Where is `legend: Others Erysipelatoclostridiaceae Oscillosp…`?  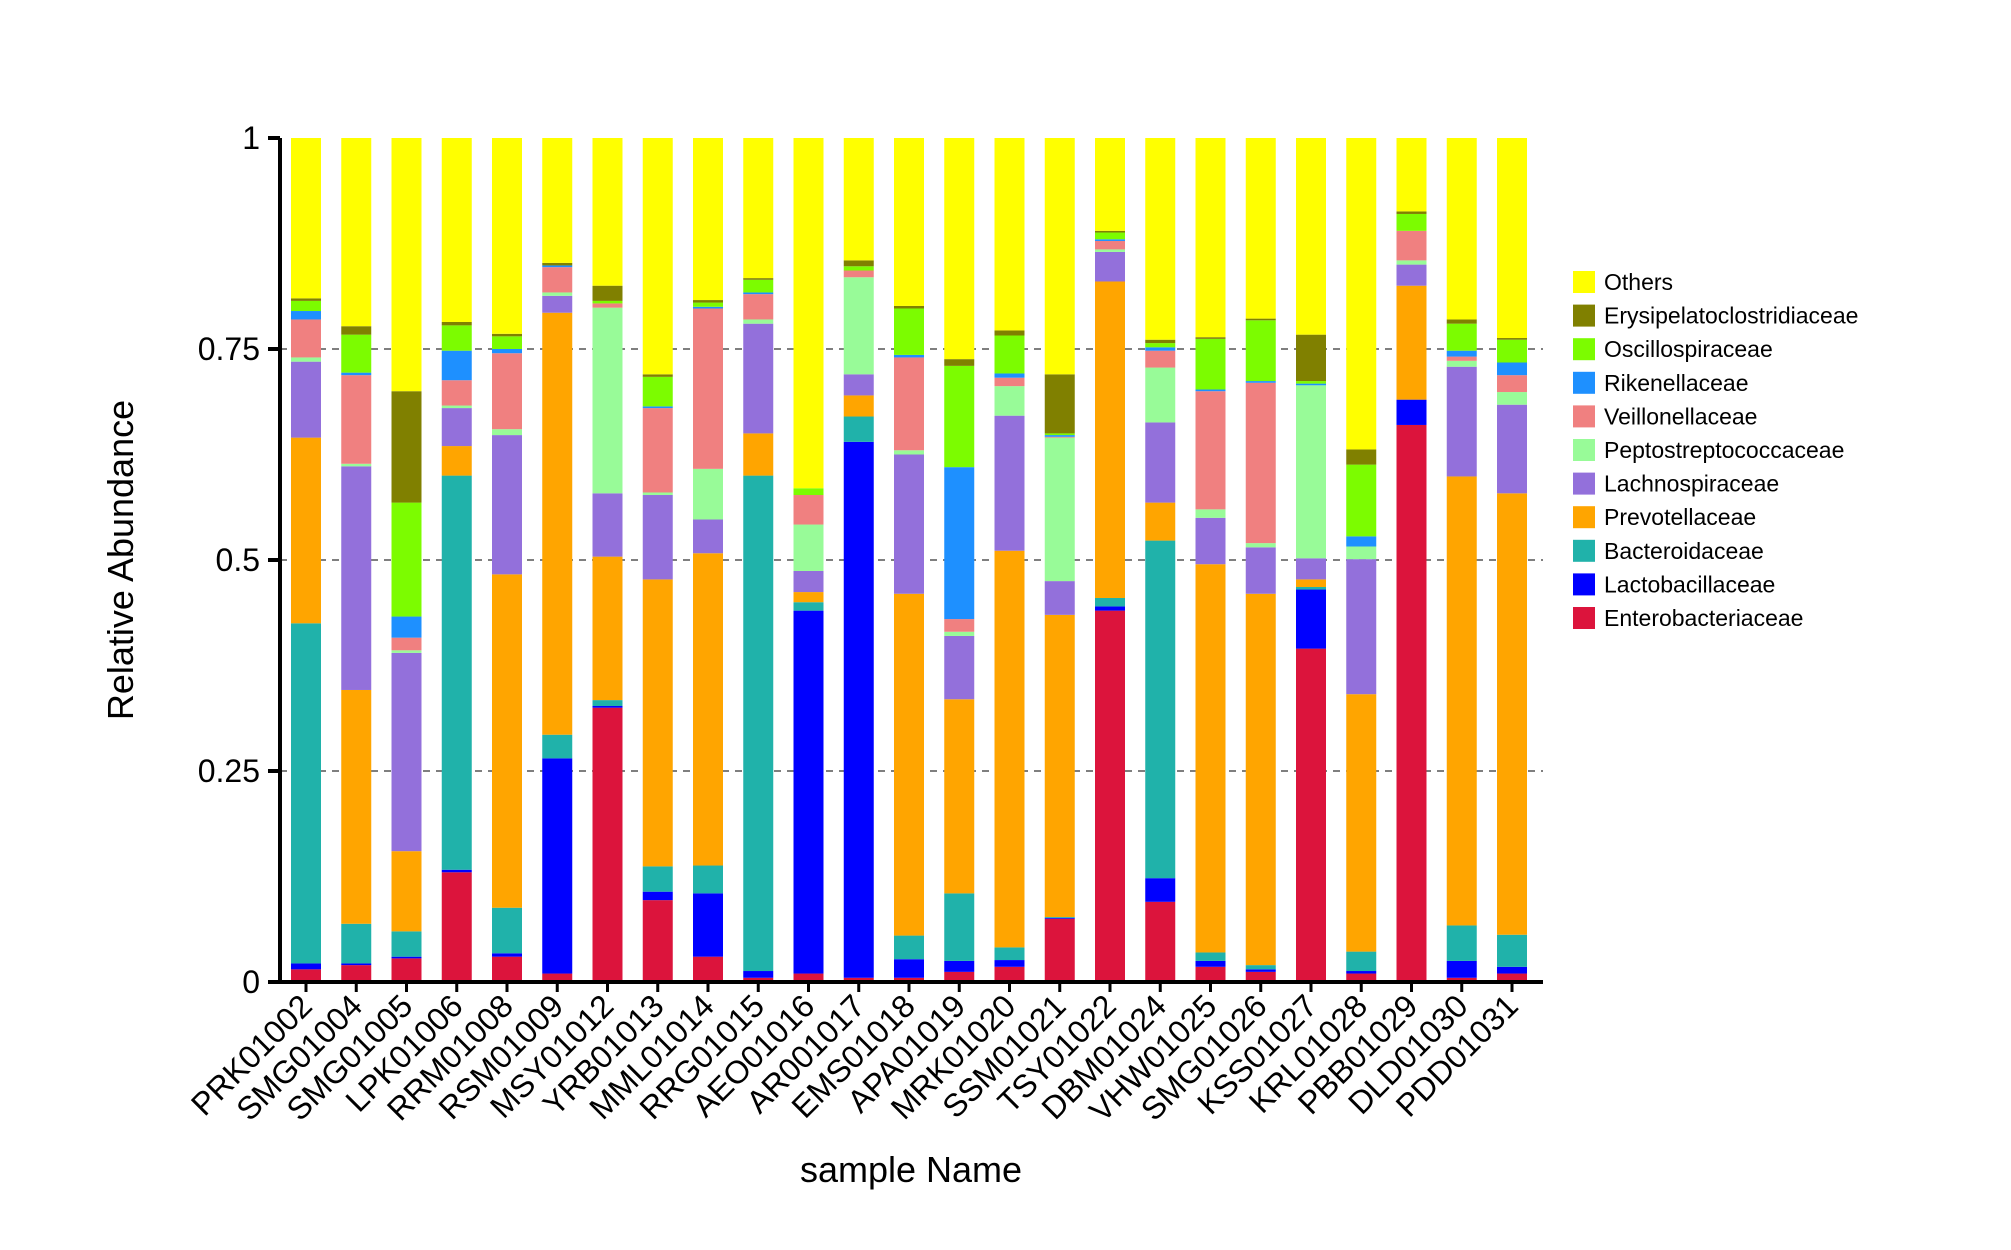
legend: Others Erysipelatoclostridiaceae Oscillosp… is located at coordinates (1715, 450).